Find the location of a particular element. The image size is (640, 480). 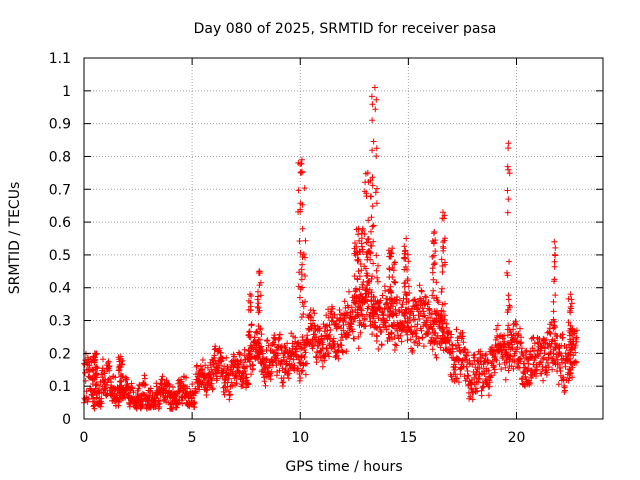

y-tick-label: 0.8 is located at coordinates (60, 157).